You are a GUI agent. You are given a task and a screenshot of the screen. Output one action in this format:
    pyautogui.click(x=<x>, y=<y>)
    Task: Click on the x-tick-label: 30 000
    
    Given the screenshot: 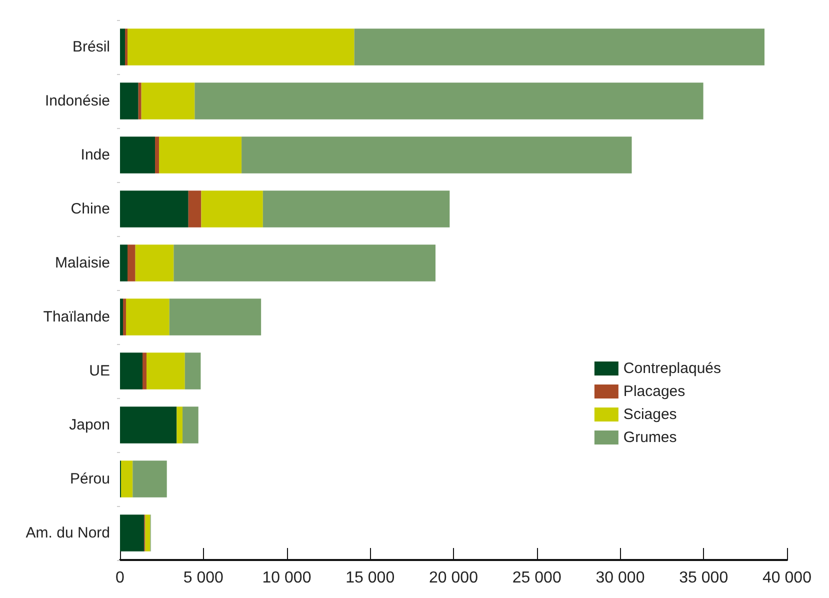 What is the action you would take?
    pyautogui.click(x=620, y=578)
    